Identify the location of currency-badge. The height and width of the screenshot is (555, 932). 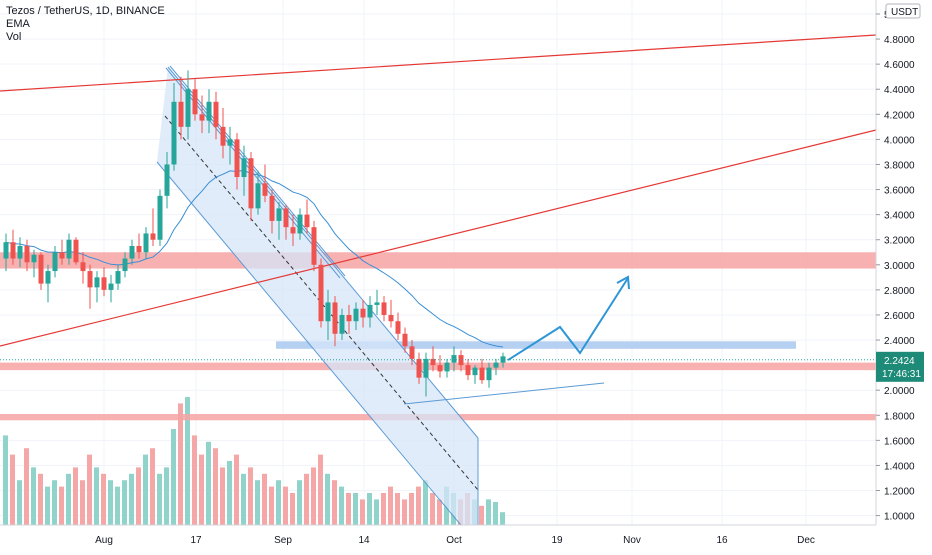
(903, 11).